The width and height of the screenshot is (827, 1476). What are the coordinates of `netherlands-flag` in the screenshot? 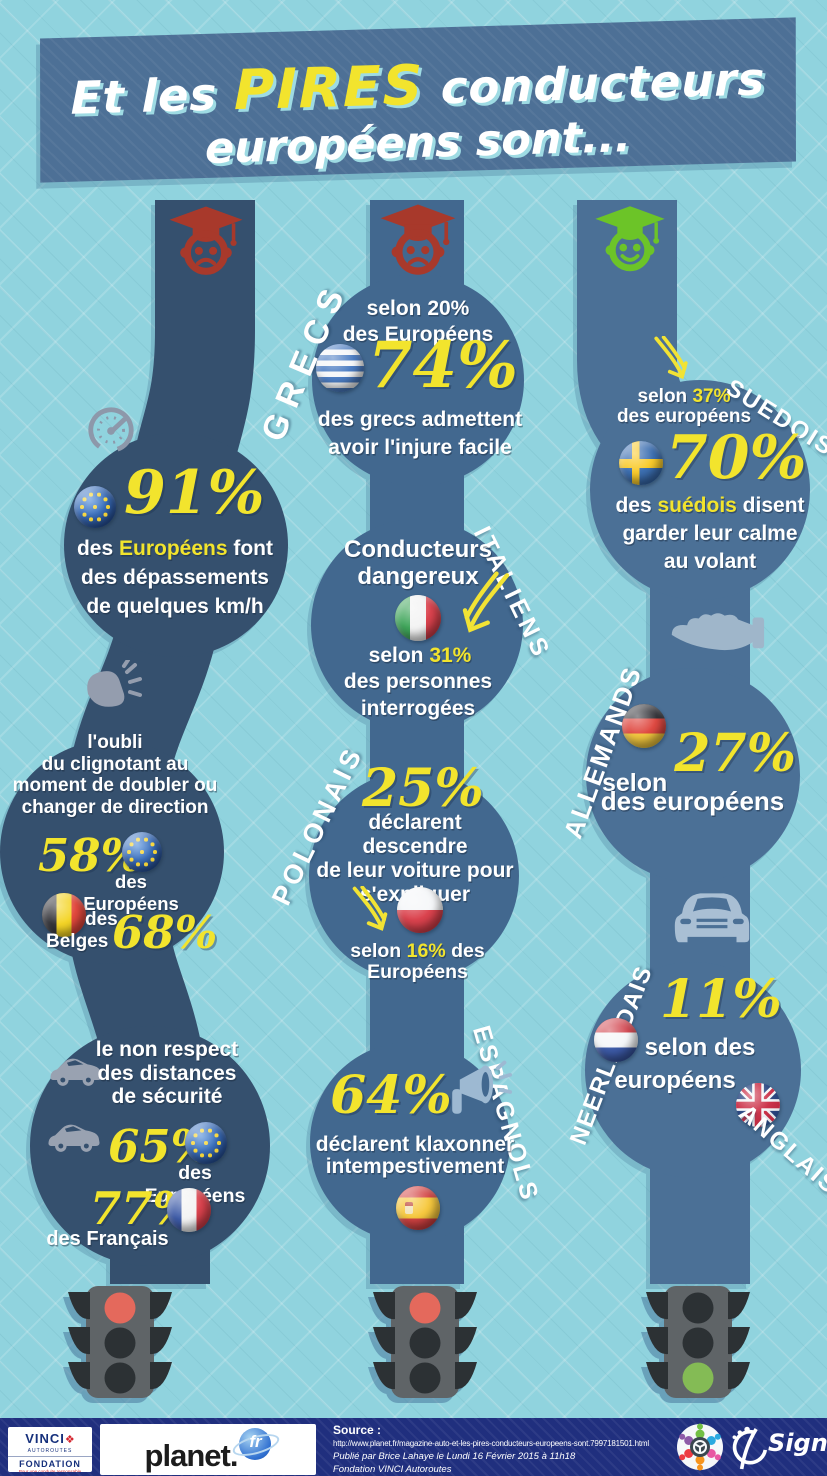 It's located at (616, 1040).